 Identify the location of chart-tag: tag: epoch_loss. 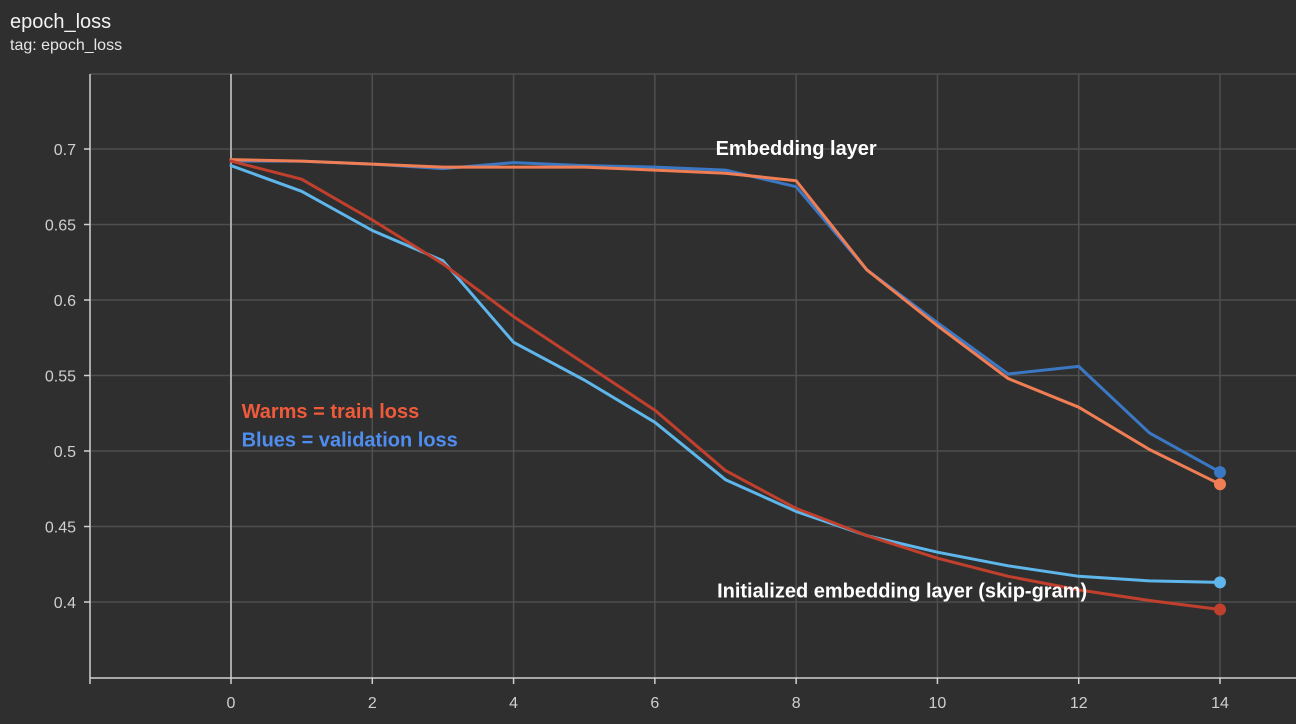
(66, 45).